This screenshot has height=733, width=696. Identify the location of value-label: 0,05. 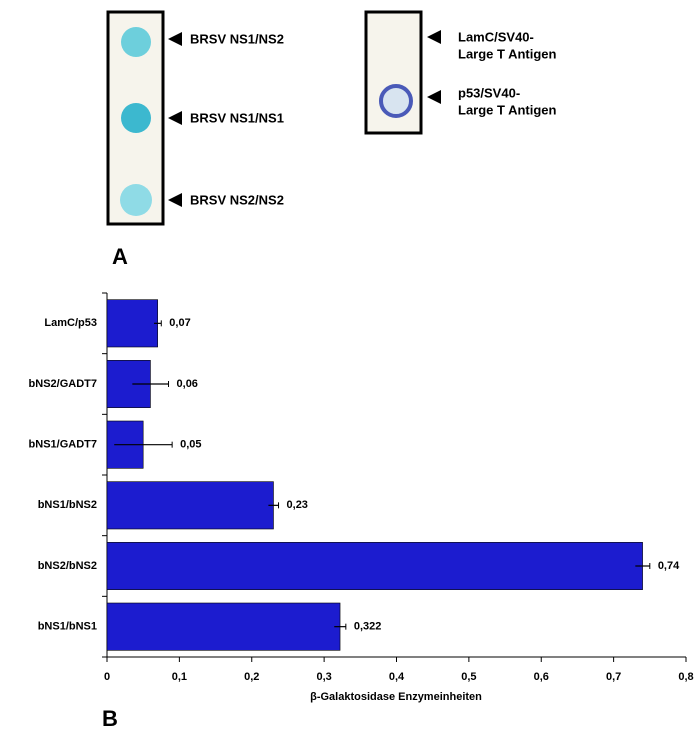
(190, 445).